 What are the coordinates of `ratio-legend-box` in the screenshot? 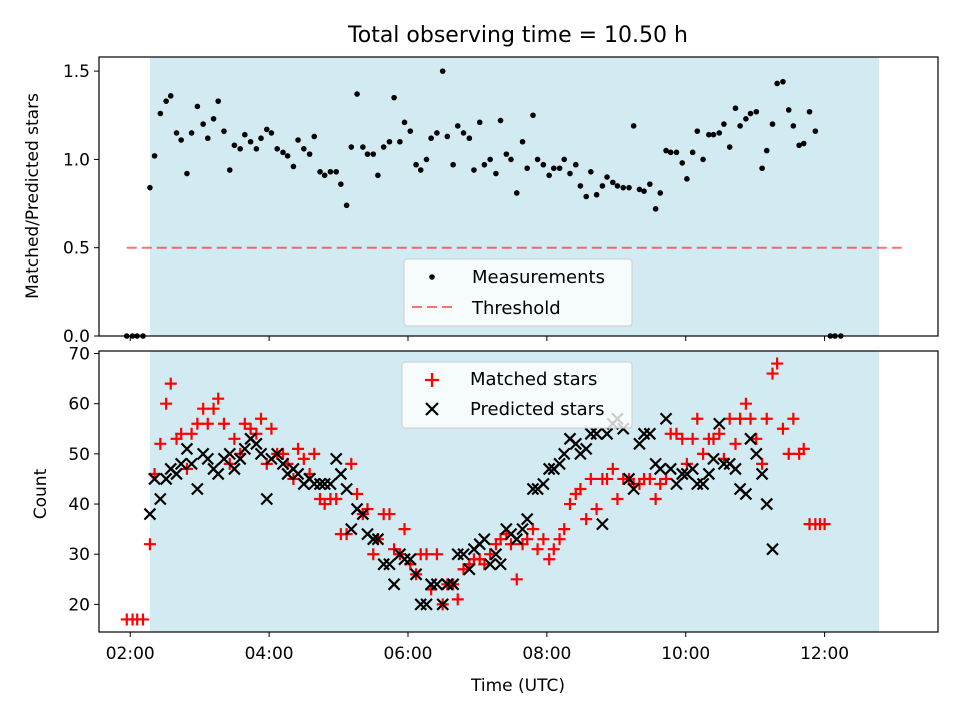 It's located at (518, 292).